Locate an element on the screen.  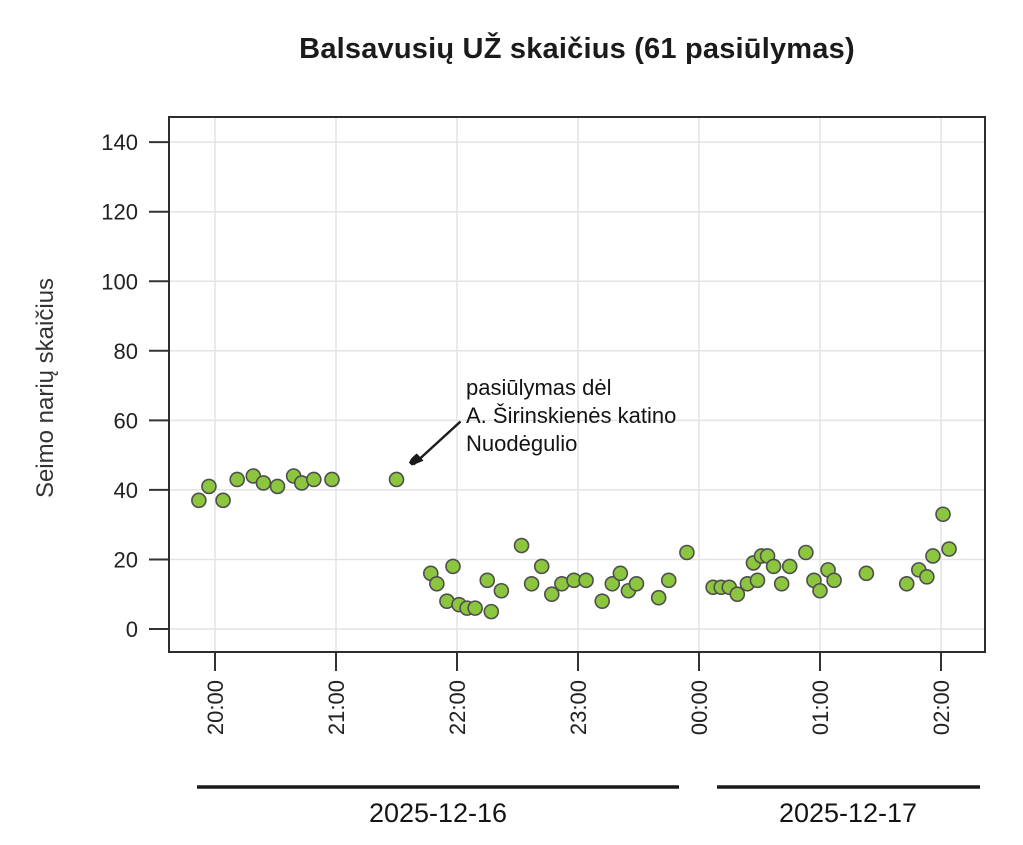
y-tick-label: 60 is located at coordinates (126, 420).